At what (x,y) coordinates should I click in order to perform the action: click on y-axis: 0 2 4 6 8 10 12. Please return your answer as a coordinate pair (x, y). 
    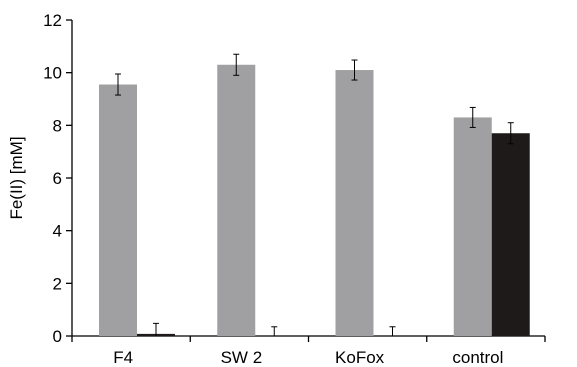
    Looking at the image, I should click on (58, 178).